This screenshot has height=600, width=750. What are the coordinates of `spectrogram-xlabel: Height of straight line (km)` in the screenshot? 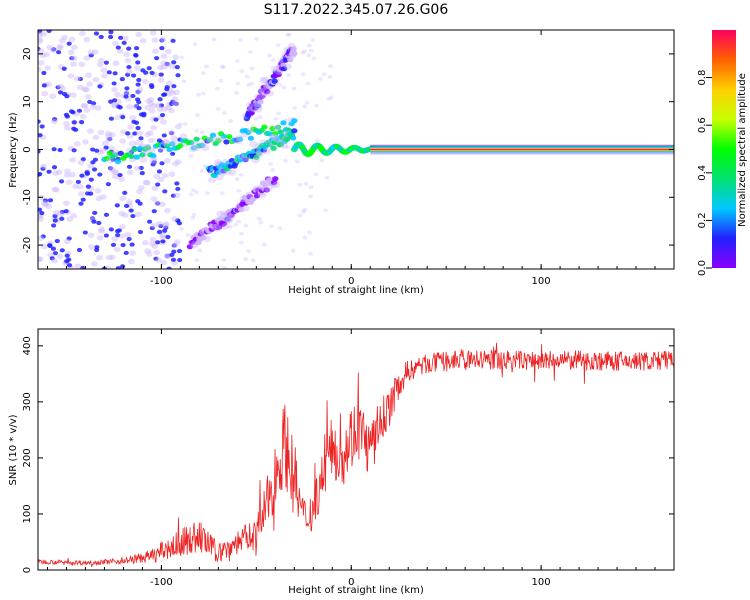 It's located at (356, 290).